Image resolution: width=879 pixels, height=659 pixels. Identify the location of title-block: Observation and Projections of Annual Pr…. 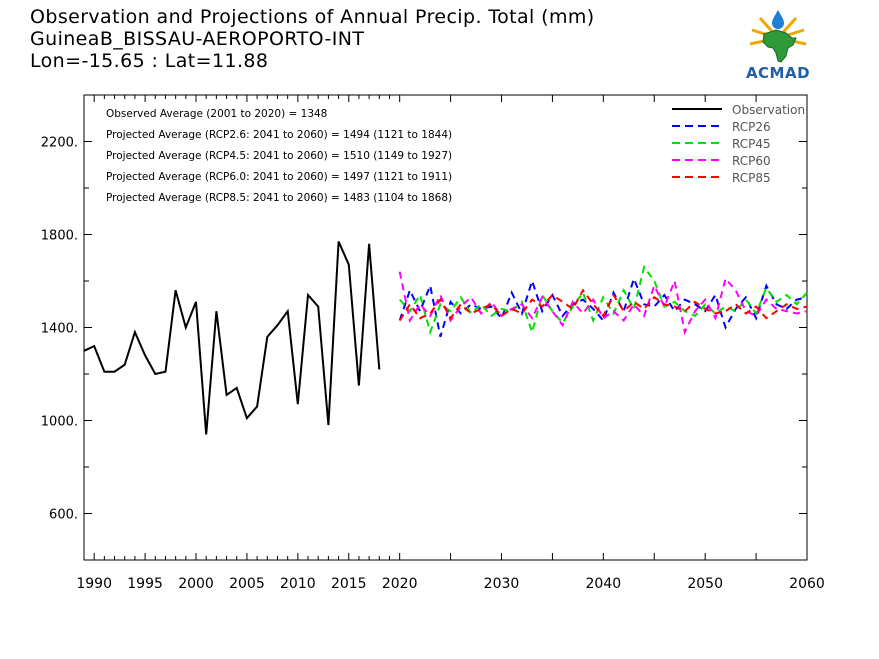
(312, 39).